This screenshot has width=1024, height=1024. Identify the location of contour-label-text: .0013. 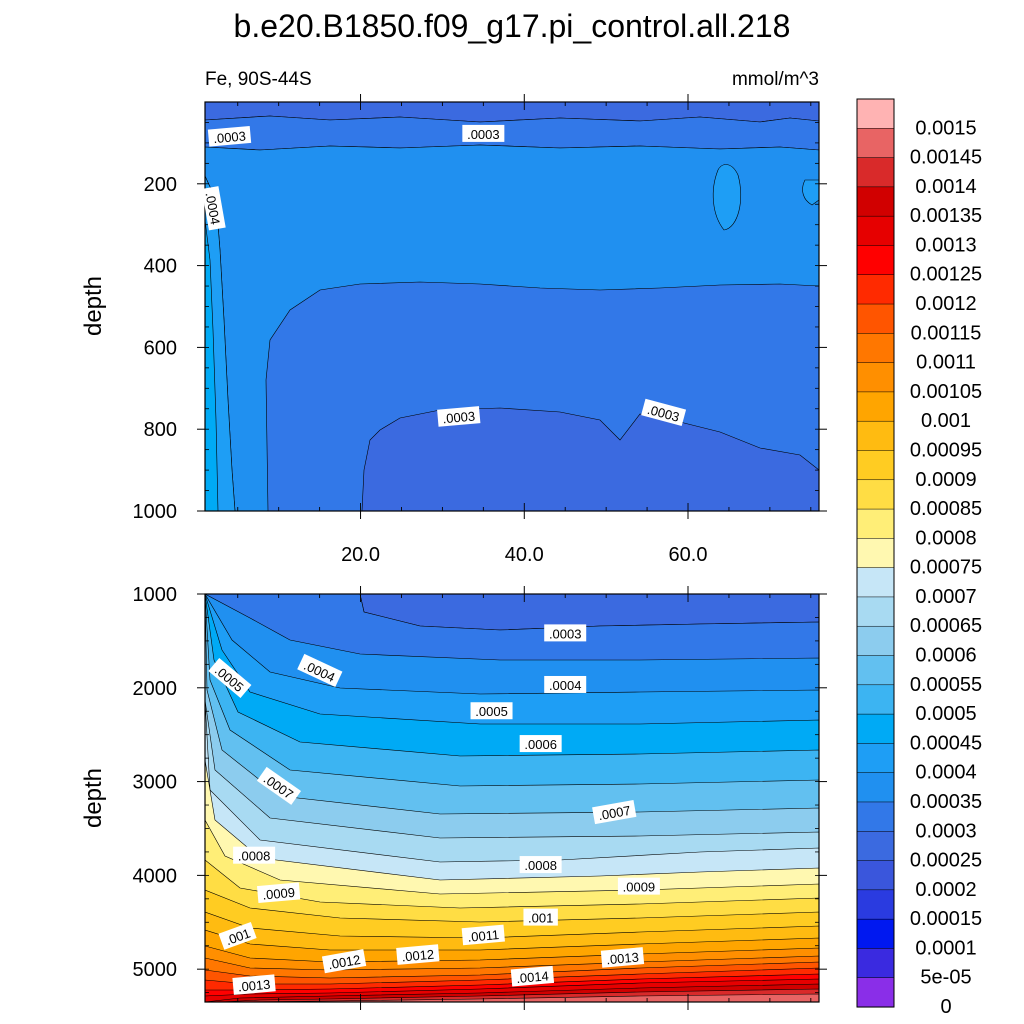
(254, 986).